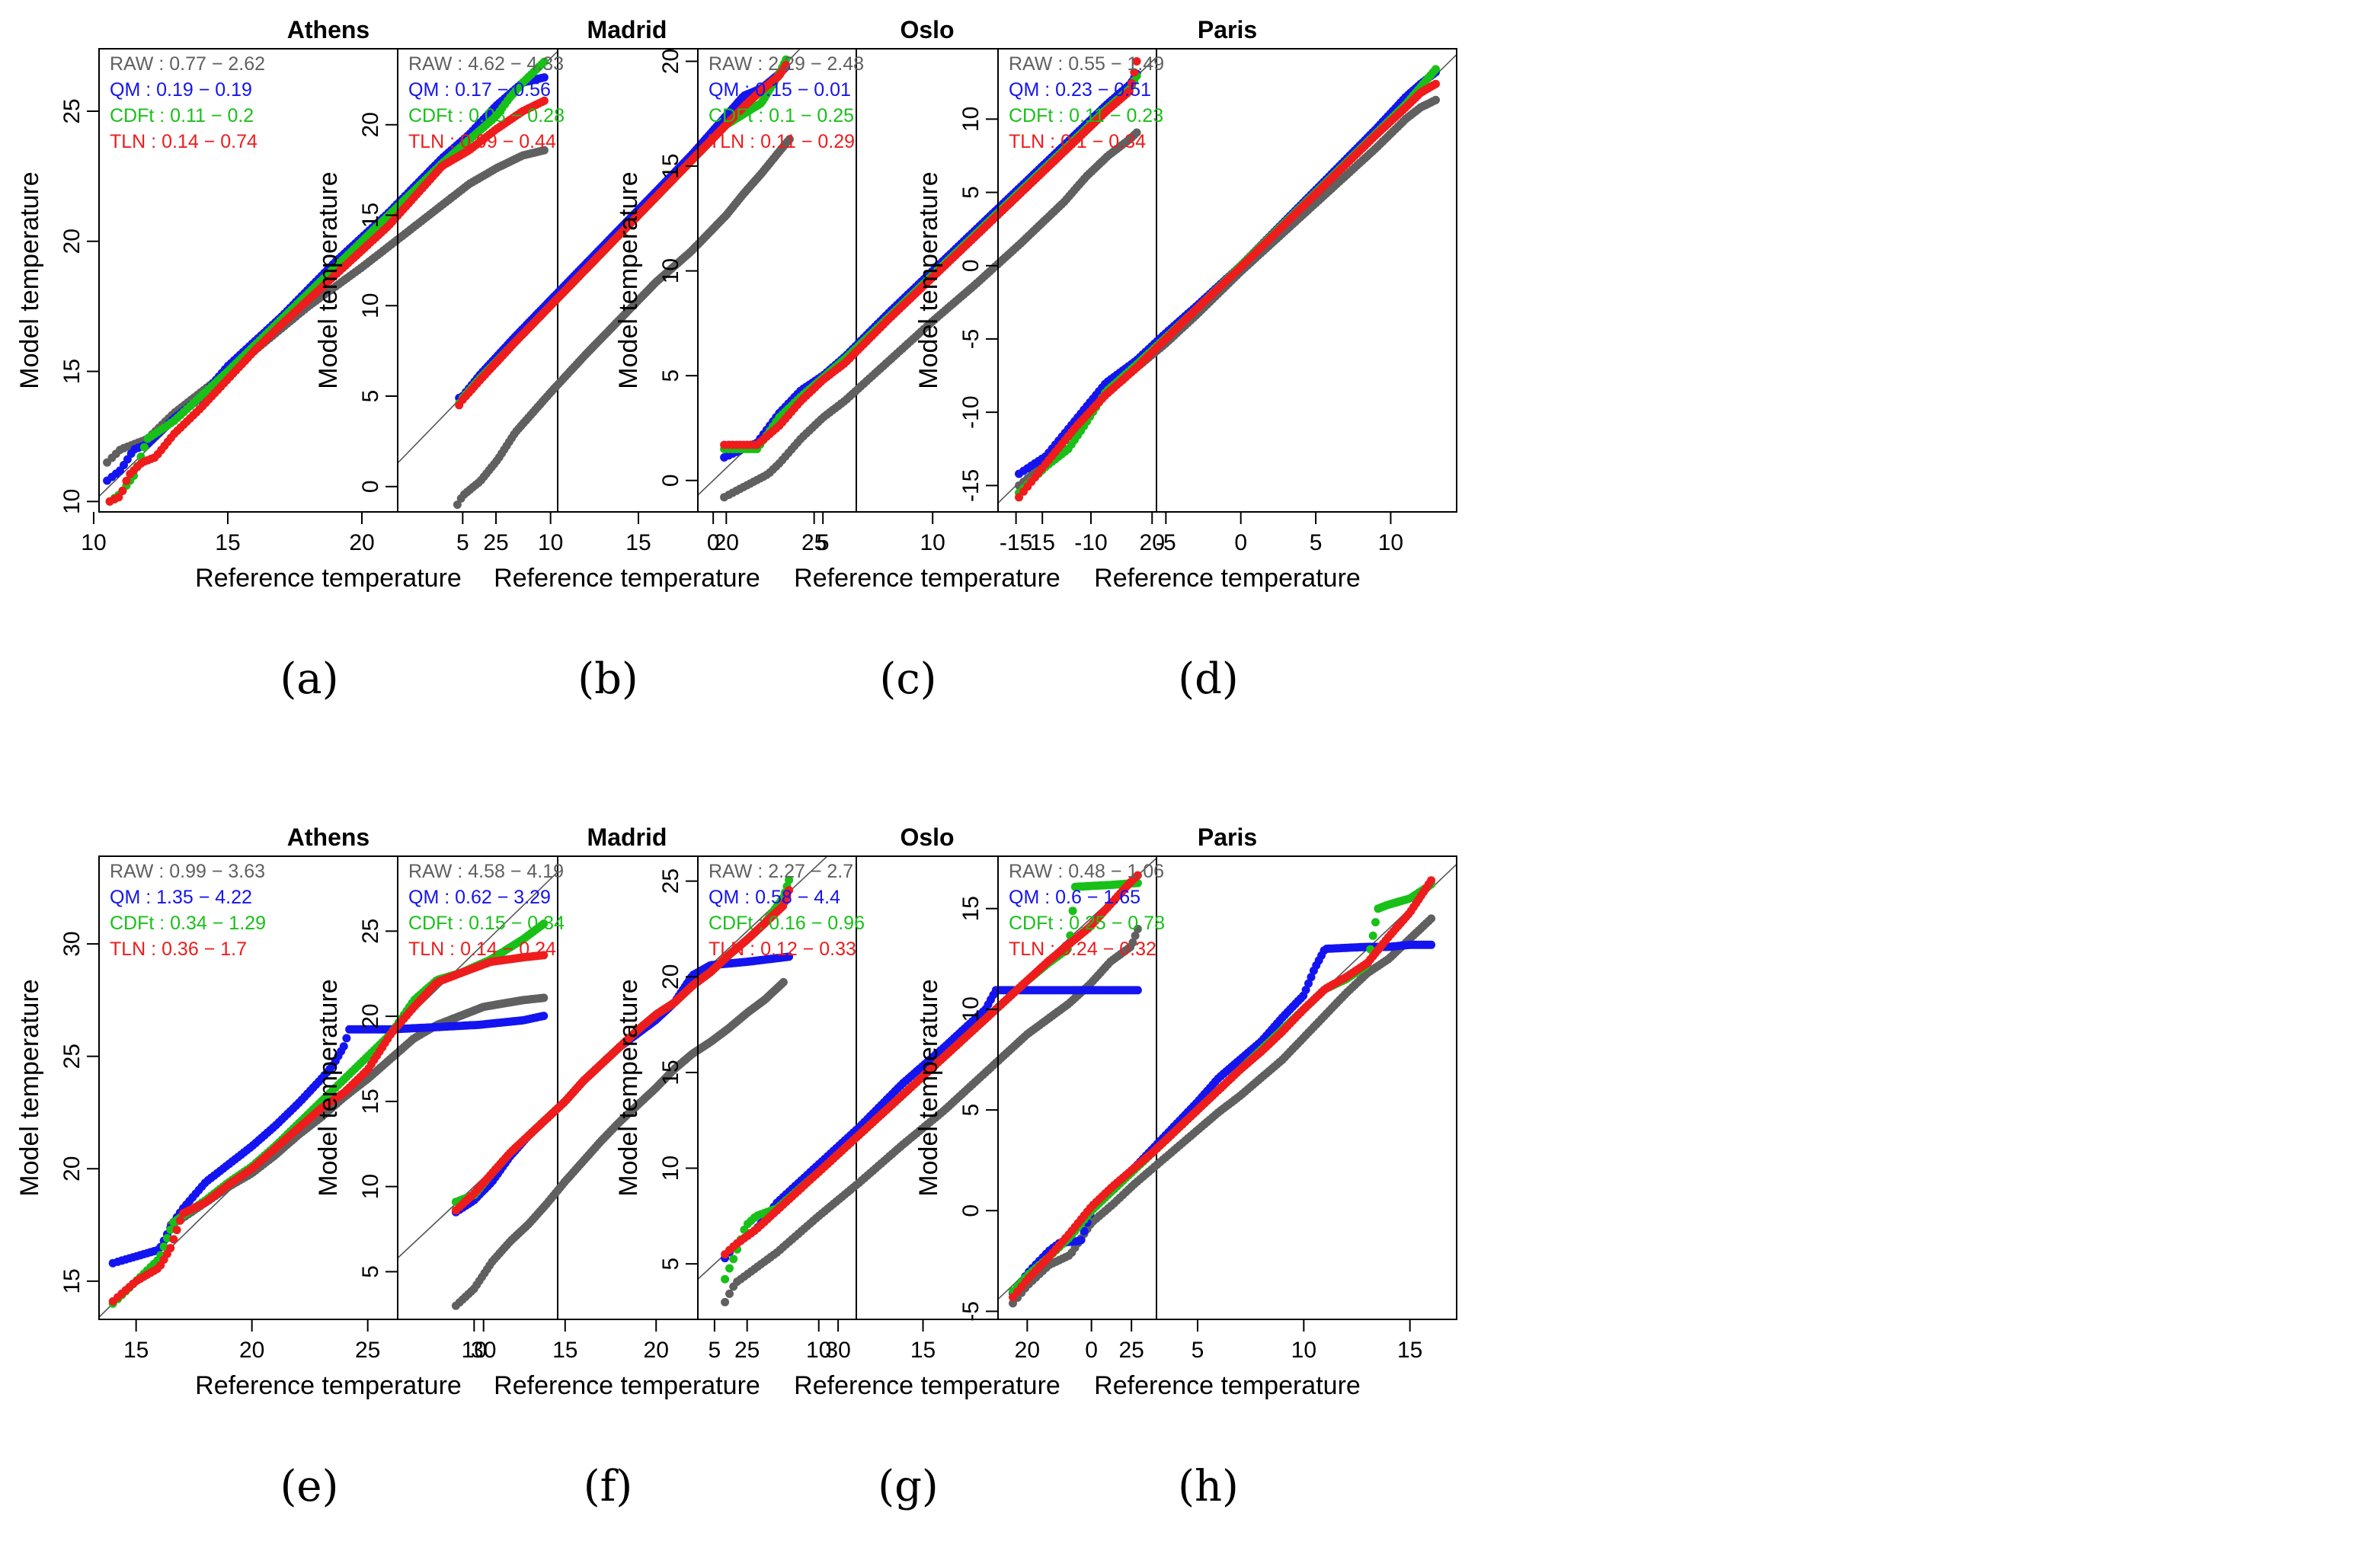  What do you see at coordinates (487, 923) in the screenshot?
I see `stats-cdft: CDFt : 0.15 − 0.34` at bounding box center [487, 923].